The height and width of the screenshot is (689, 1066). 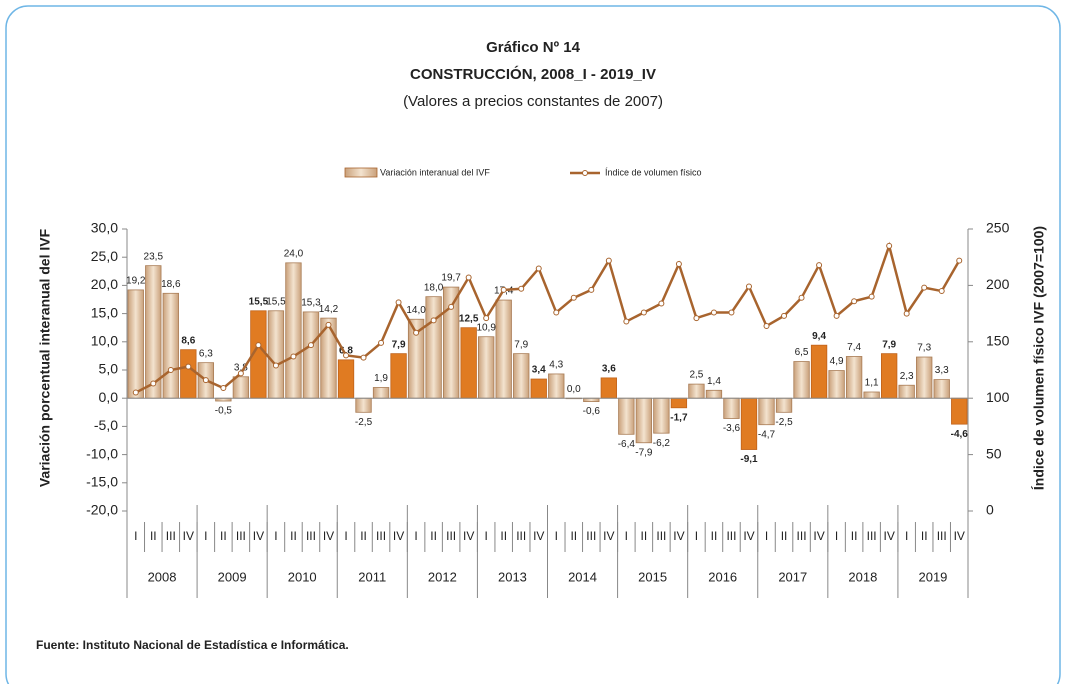 I want to click on y2-tick-label: 100, so click(x=998, y=397).